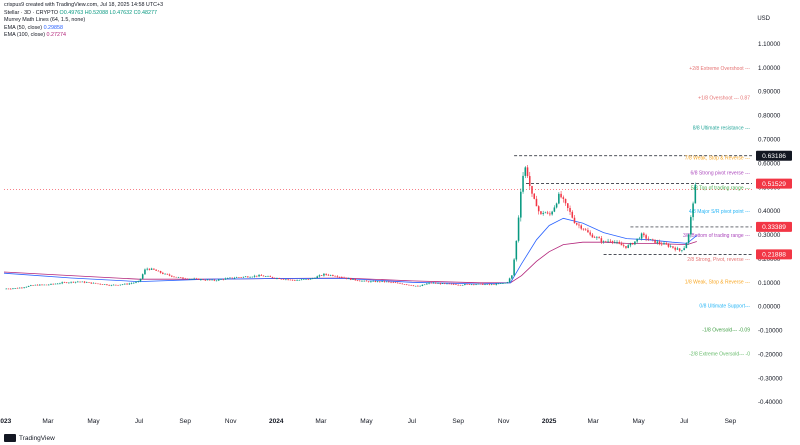 The image size is (800, 445). Describe the element at coordinates (769, 283) in the screenshot. I see `y-tick-label: 0.10000` at that location.